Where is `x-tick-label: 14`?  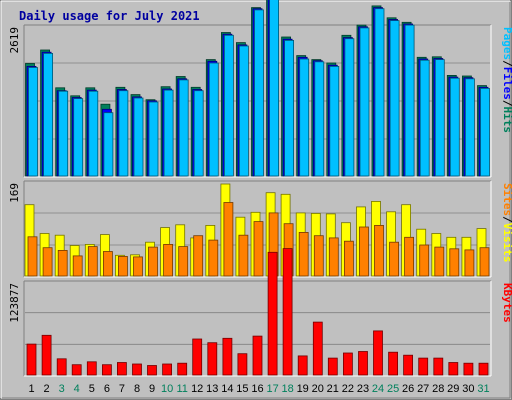
x-tick-label: 14 is located at coordinates (227, 389).